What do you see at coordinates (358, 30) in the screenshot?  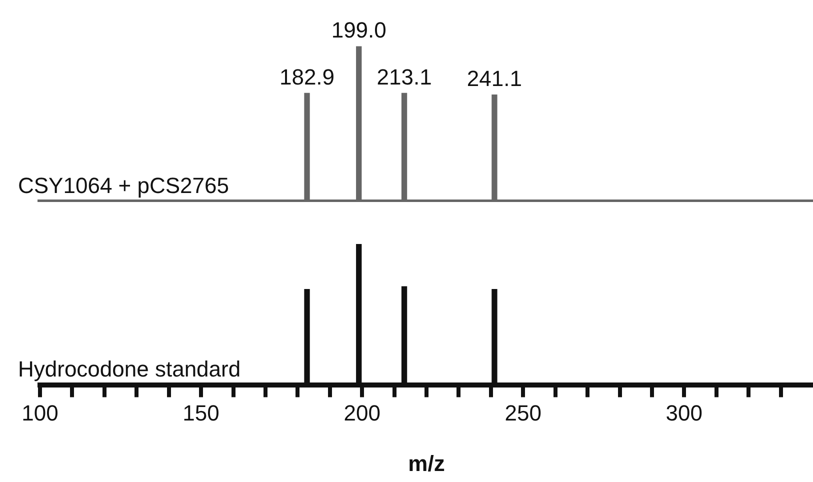 I see `annotation: 199.0` at bounding box center [358, 30].